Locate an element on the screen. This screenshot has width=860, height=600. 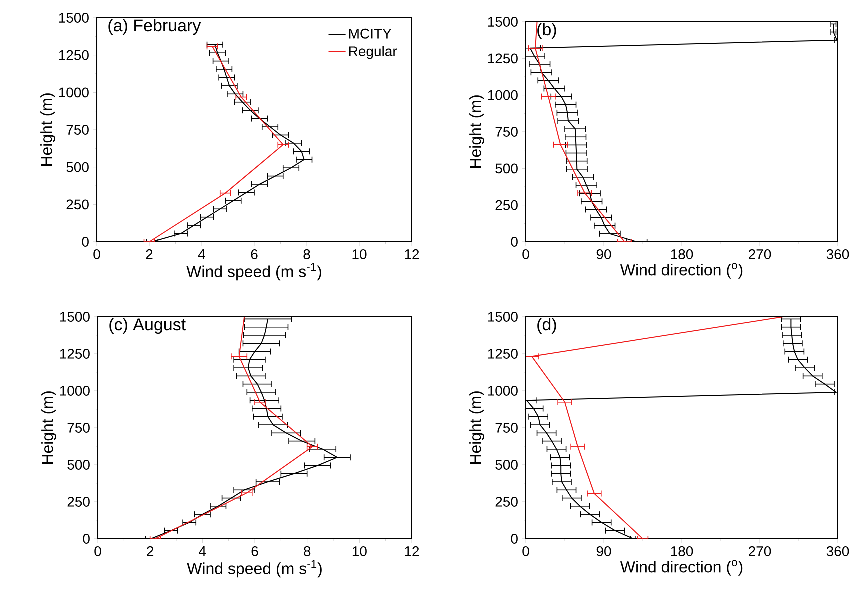
legend-label: Regular is located at coordinates (373, 53).